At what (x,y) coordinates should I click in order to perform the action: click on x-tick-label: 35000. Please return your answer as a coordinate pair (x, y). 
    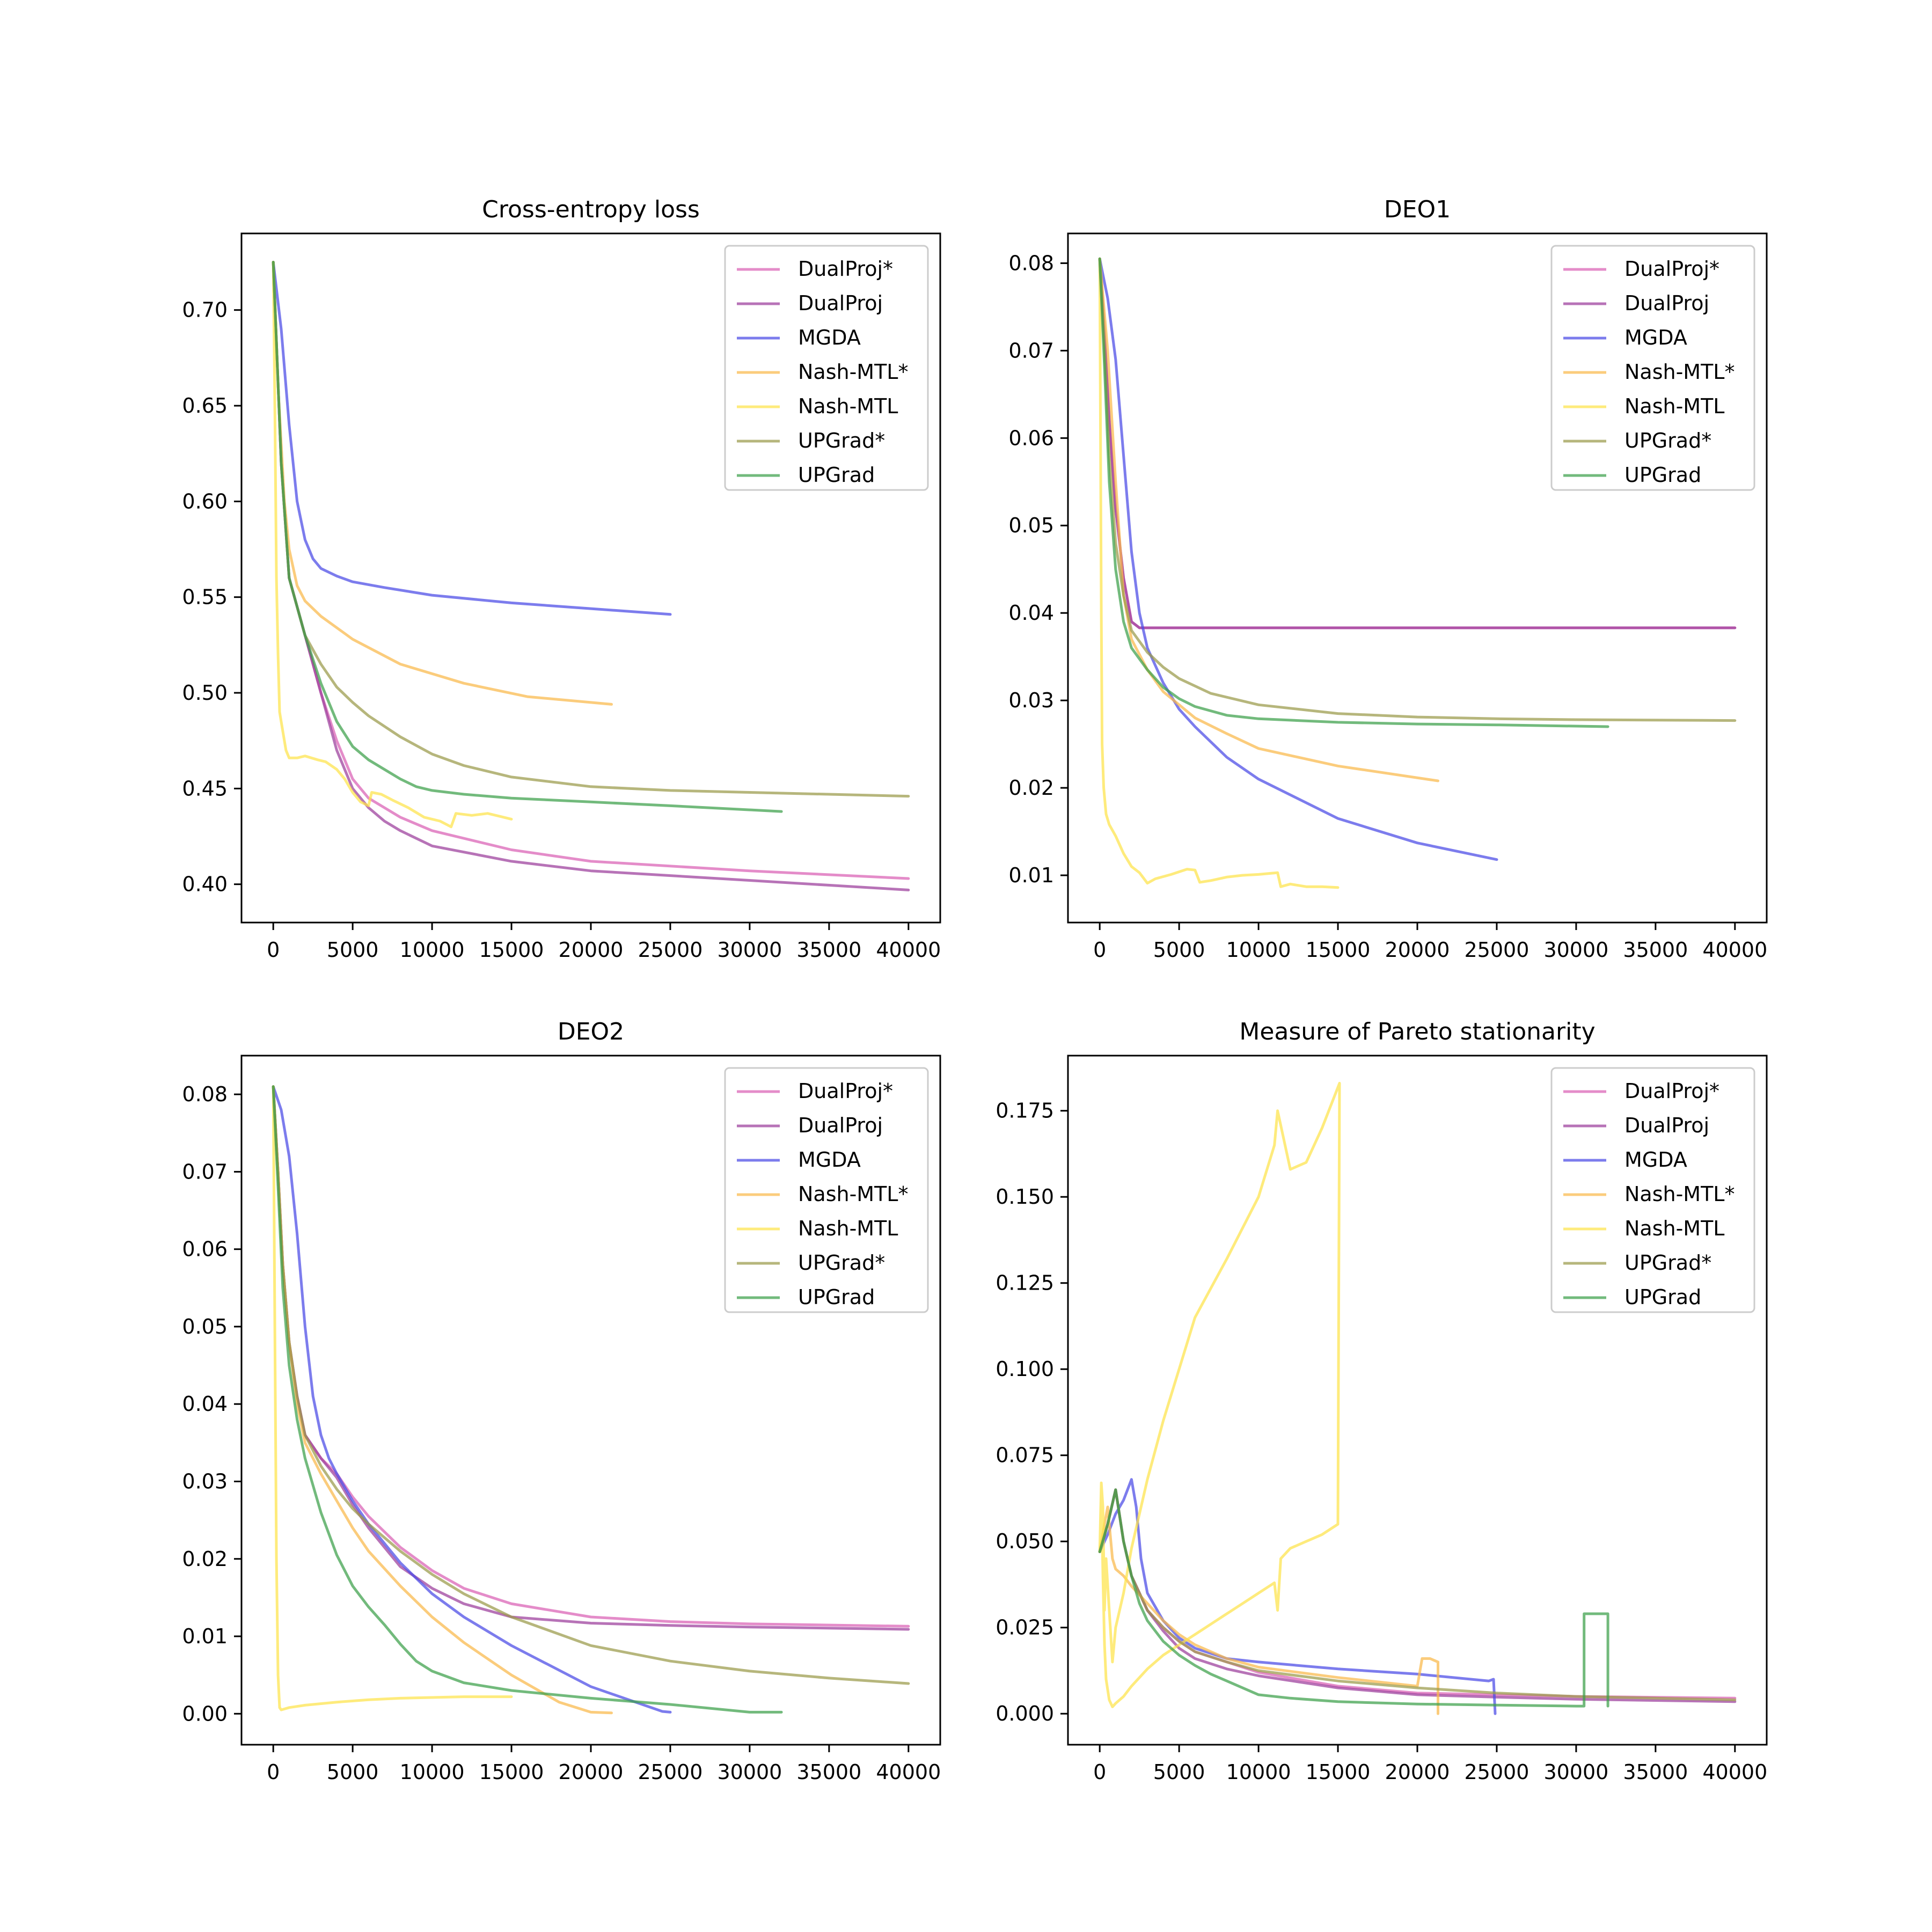
    Looking at the image, I should click on (828, 950).